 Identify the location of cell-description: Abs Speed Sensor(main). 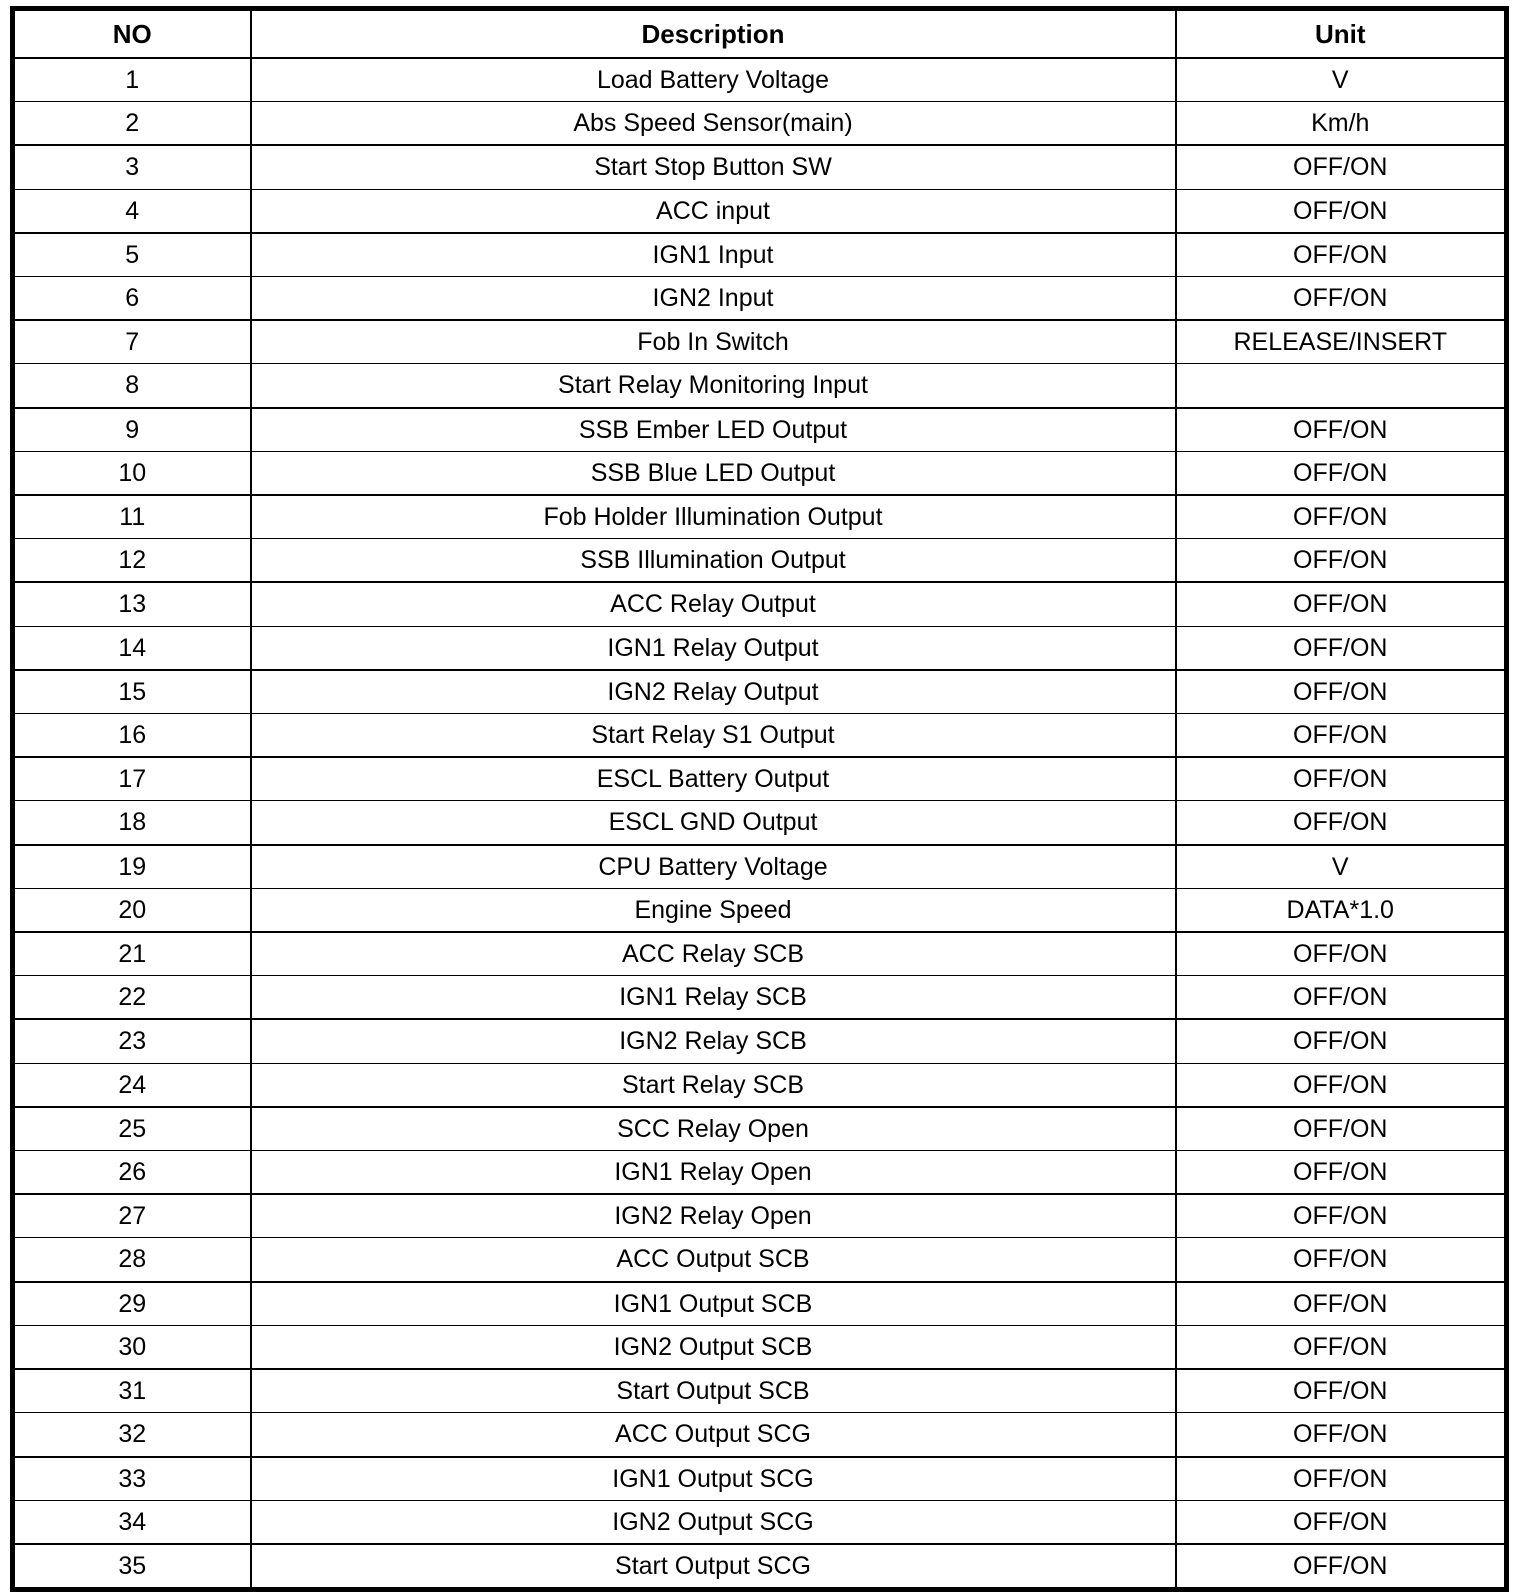
(713, 124).